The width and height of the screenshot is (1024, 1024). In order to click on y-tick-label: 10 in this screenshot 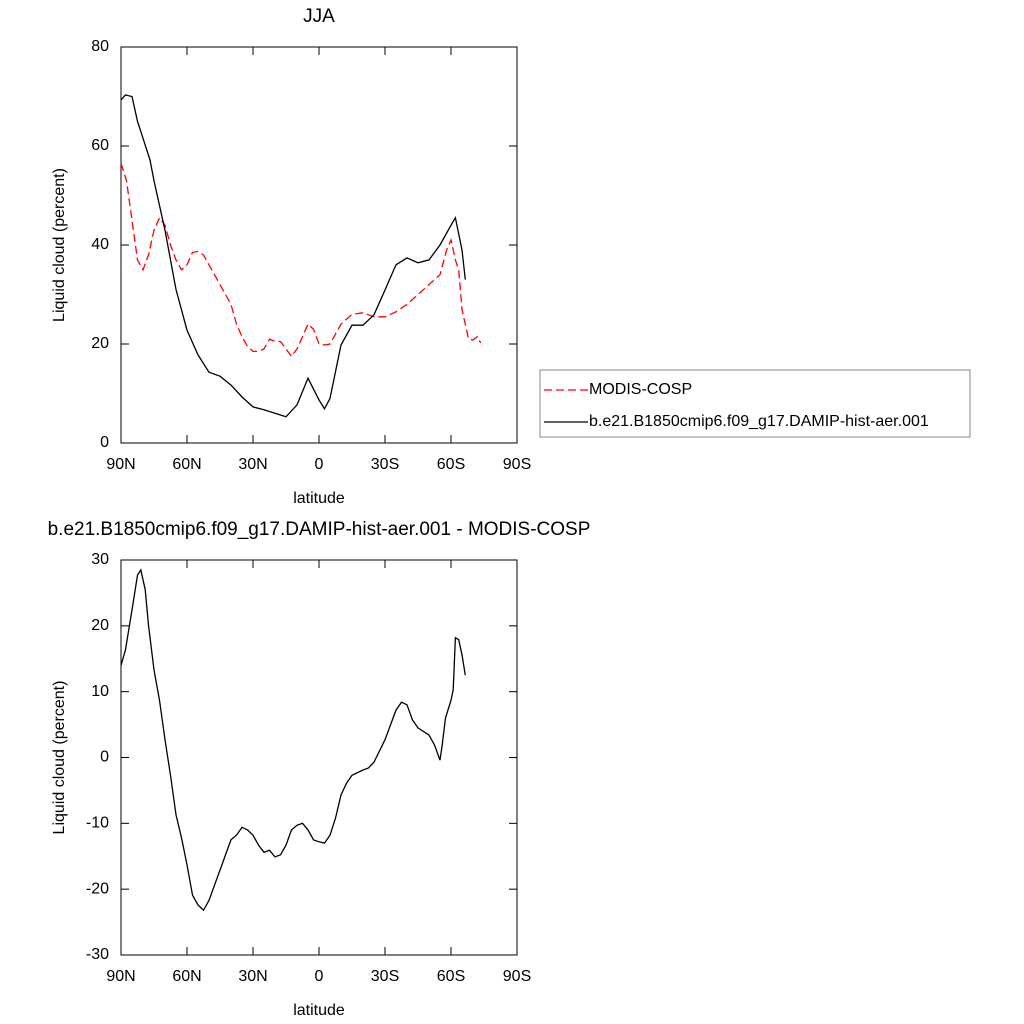, I will do `click(100, 691)`.